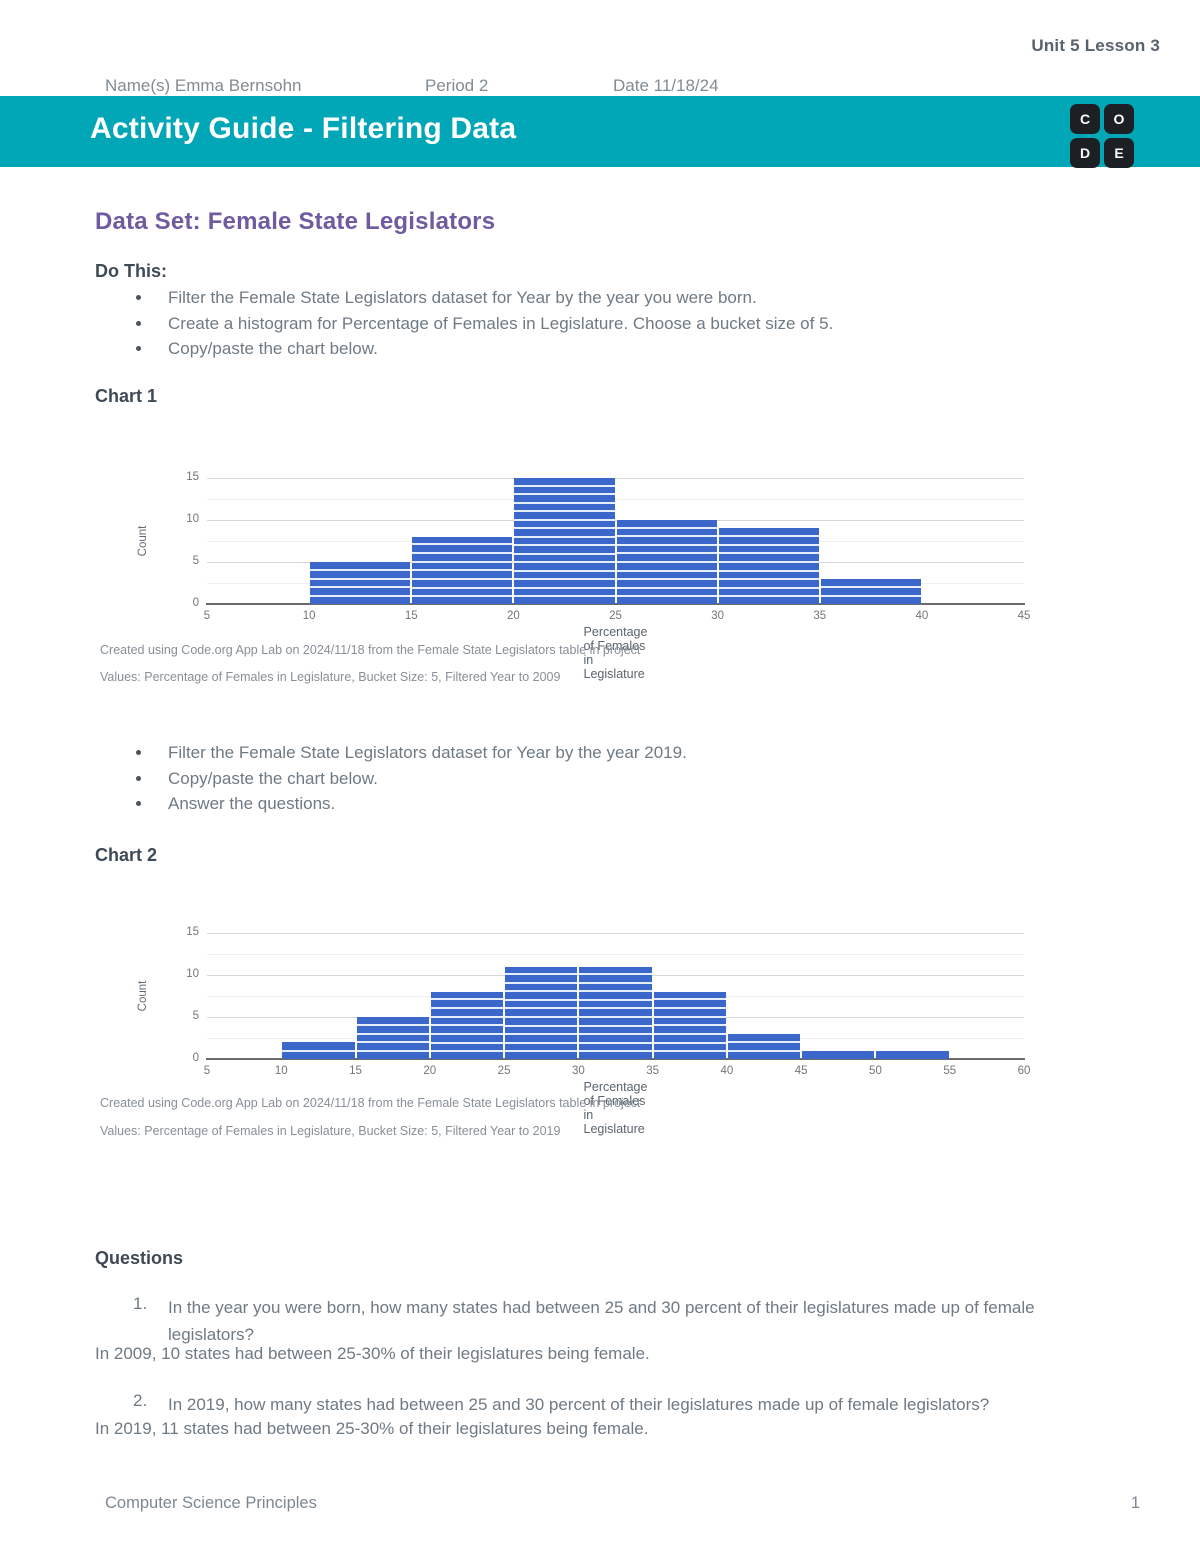 Image resolution: width=1200 pixels, height=1553 pixels. Describe the element at coordinates (632, 779) in the screenshot. I see `list-item: Copy/paste the chart below.` at that location.